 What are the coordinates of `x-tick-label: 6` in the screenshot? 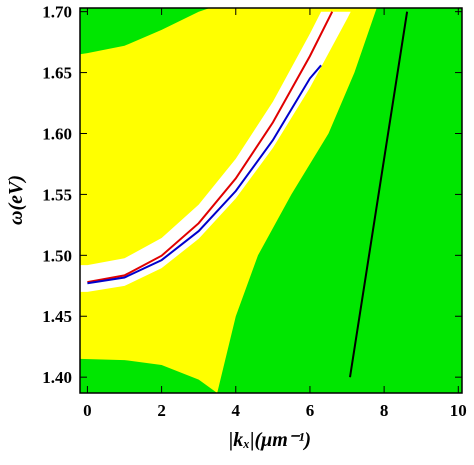 It's located at (310, 410).